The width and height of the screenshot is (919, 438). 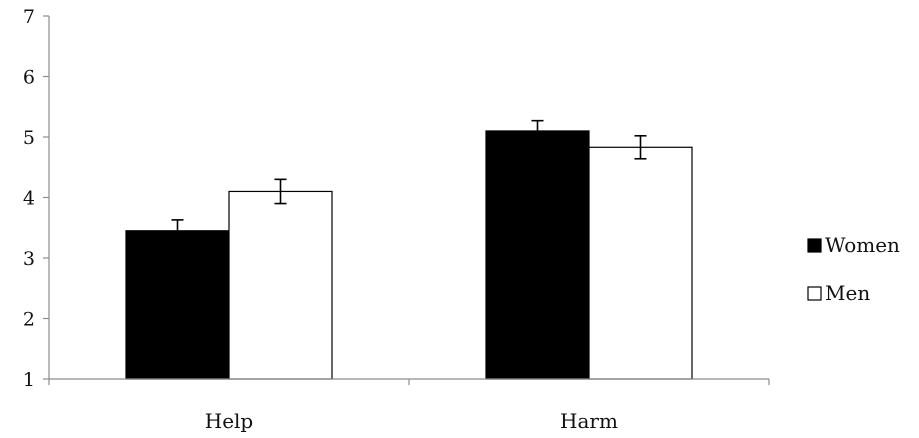 I want to click on y-tick-label: 7, so click(x=29, y=17).